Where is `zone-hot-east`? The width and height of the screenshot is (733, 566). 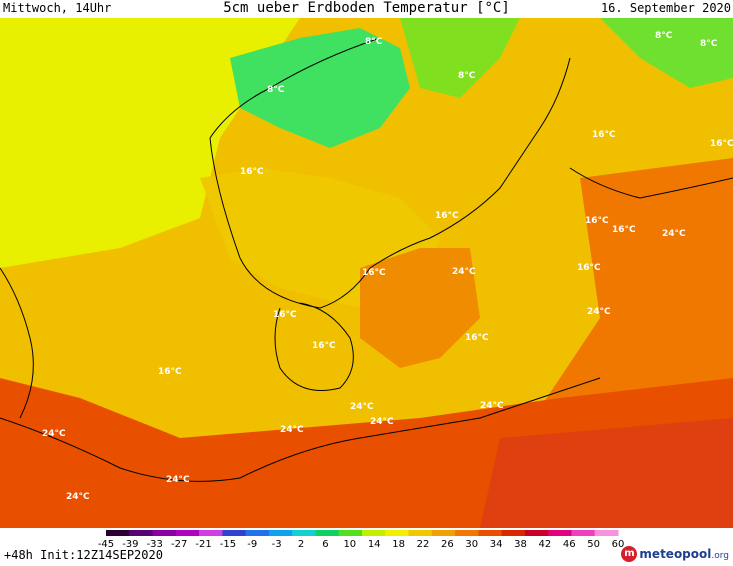
zone-hot-east is located at coordinates (606, 473).